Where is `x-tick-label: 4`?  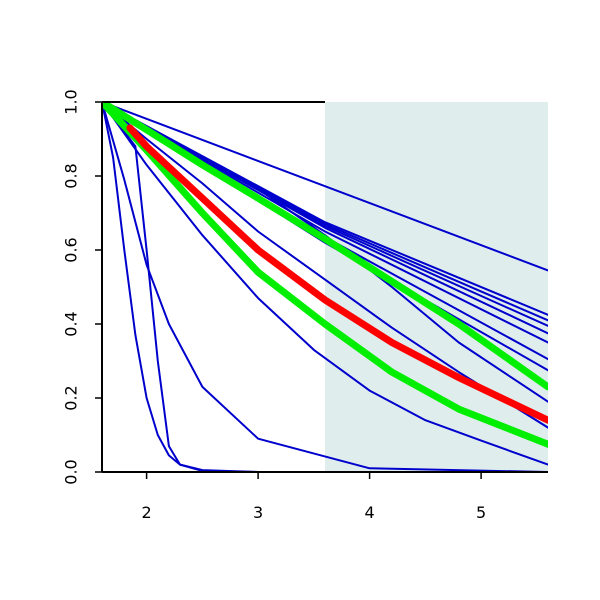
x-tick-label: 4 is located at coordinates (370, 512).